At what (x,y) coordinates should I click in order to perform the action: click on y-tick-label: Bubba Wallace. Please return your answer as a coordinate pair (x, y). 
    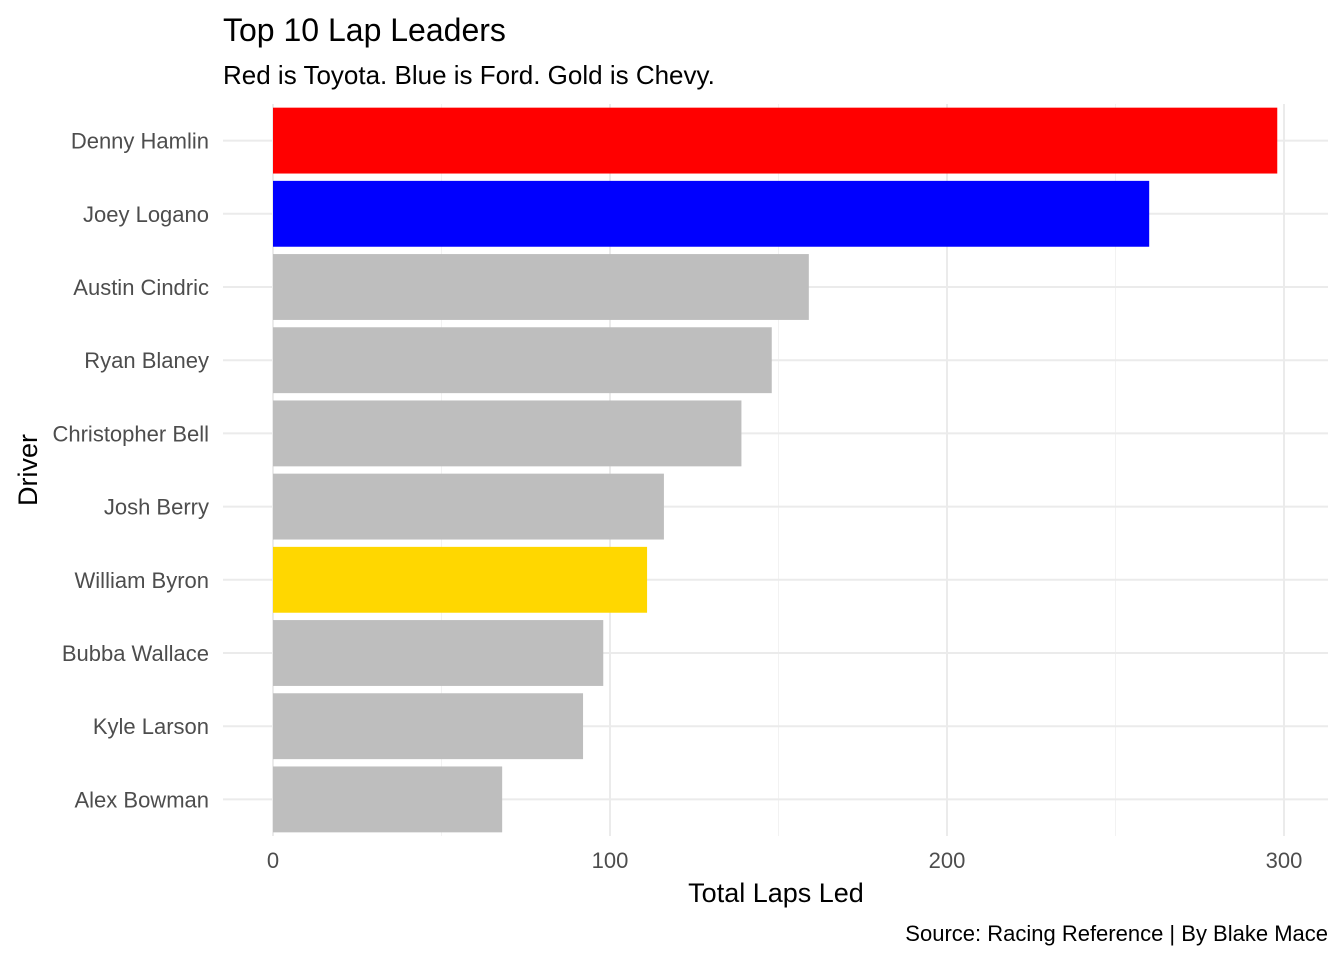
    Looking at the image, I should click on (135, 653).